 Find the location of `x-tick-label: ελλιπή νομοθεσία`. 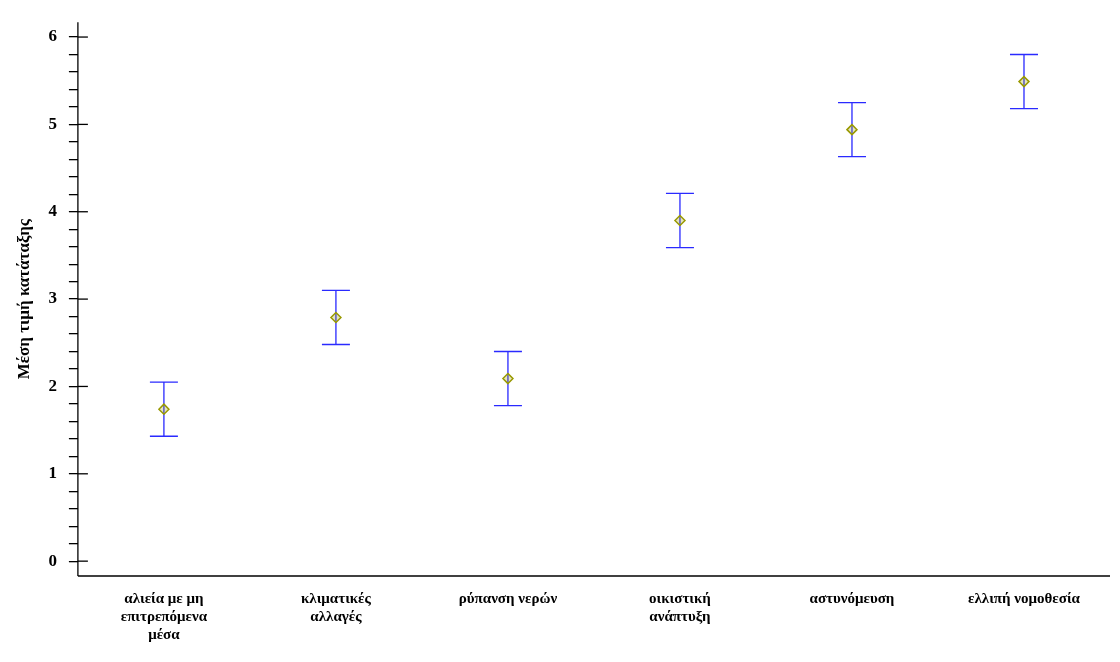

x-tick-label: ελλιπή νομοθεσία is located at coordinates (1024, 597).